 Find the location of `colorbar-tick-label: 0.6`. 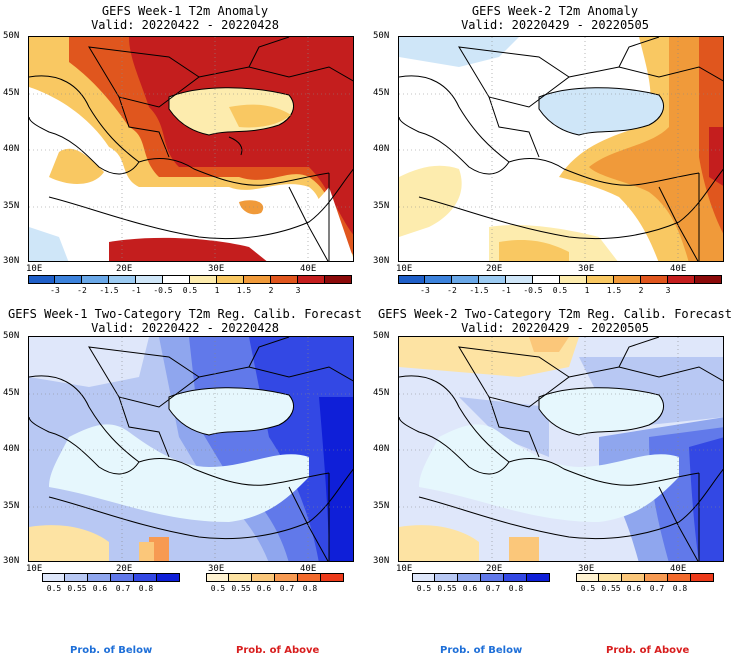

colorbar-tick-label: 0.6 is located at coordinates (100, 588).